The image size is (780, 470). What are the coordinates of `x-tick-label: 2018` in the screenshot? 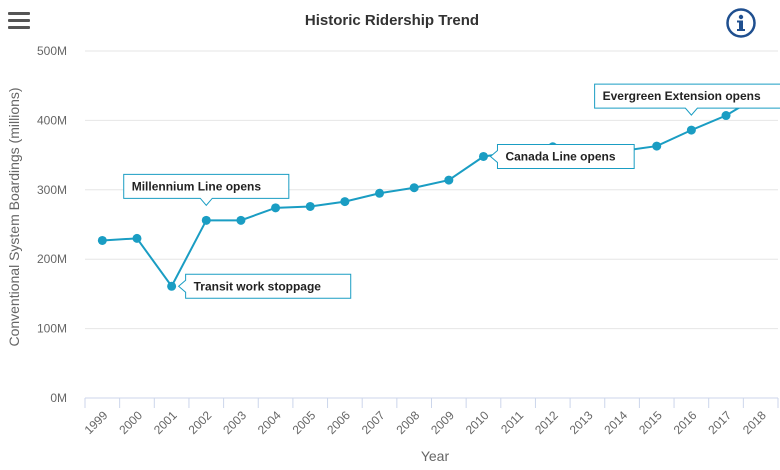 It's located at (754, 422).